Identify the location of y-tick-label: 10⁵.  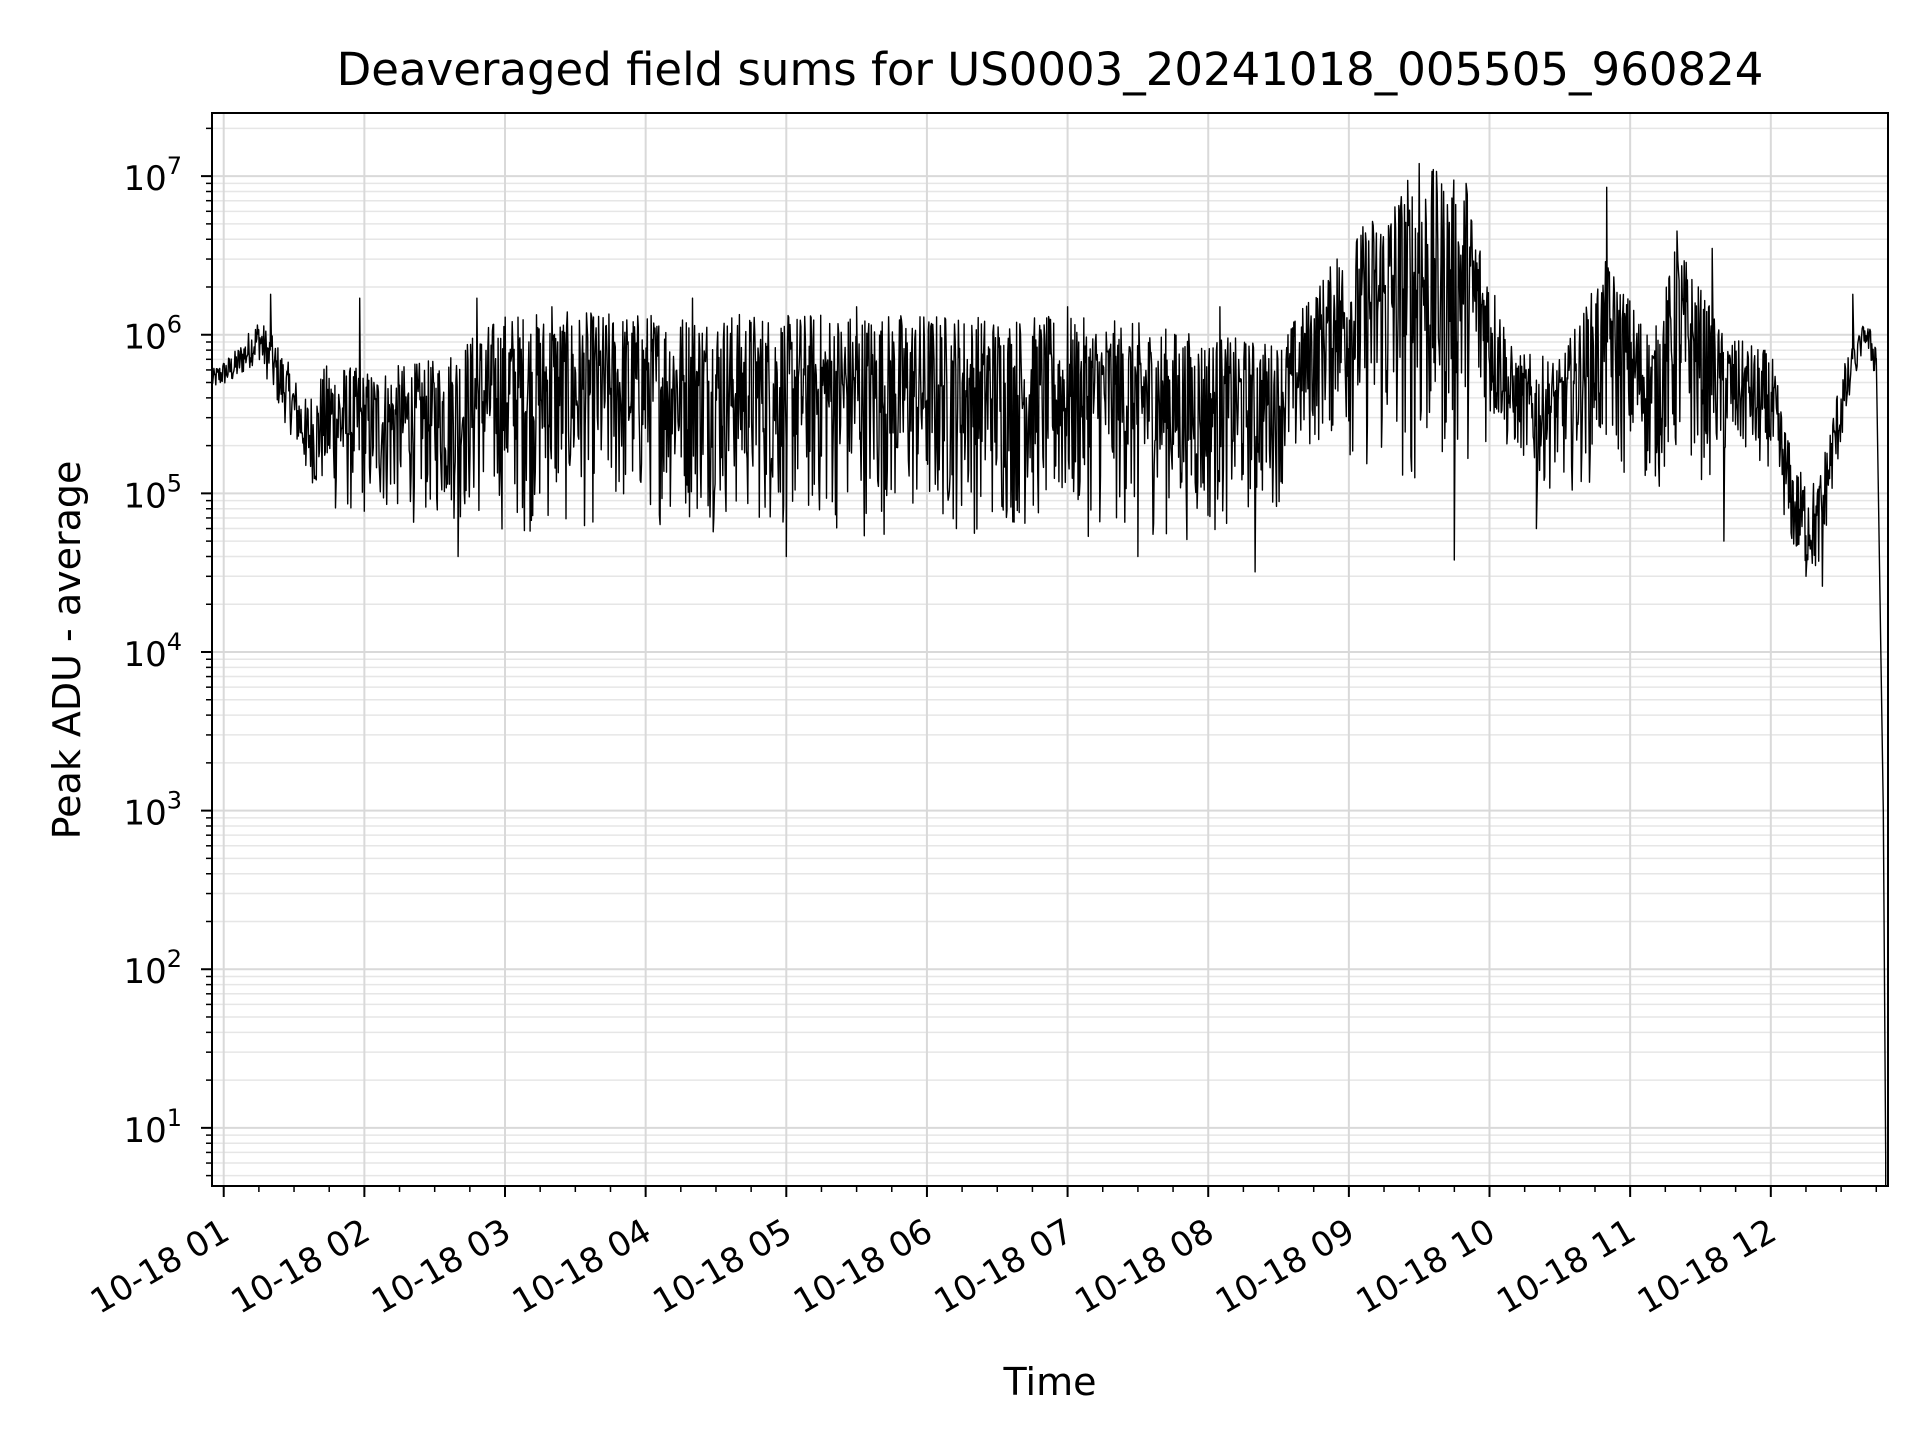
(152, 492).